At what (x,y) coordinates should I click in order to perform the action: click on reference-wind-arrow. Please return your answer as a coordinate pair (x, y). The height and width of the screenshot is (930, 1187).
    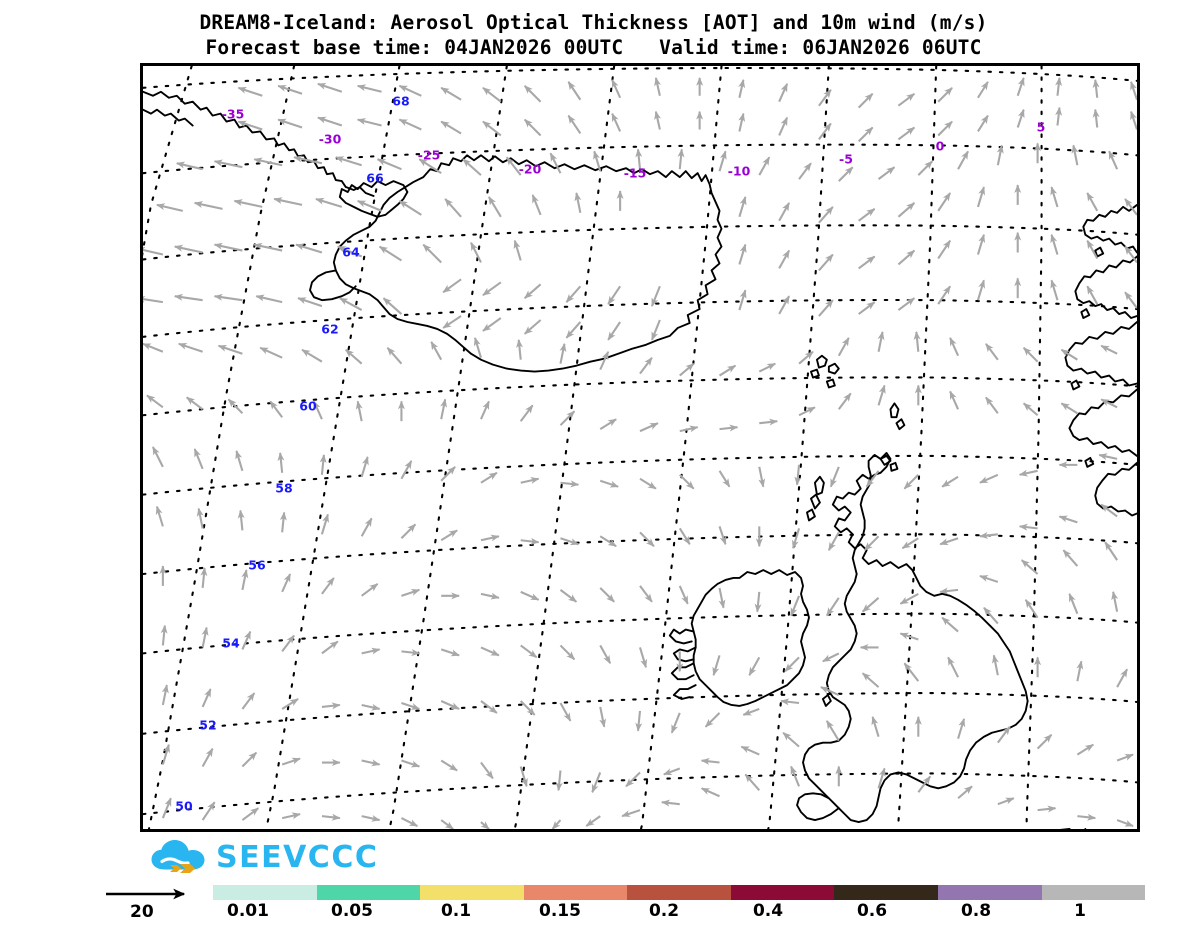
    Looking at the image, I should click on (146, 894).